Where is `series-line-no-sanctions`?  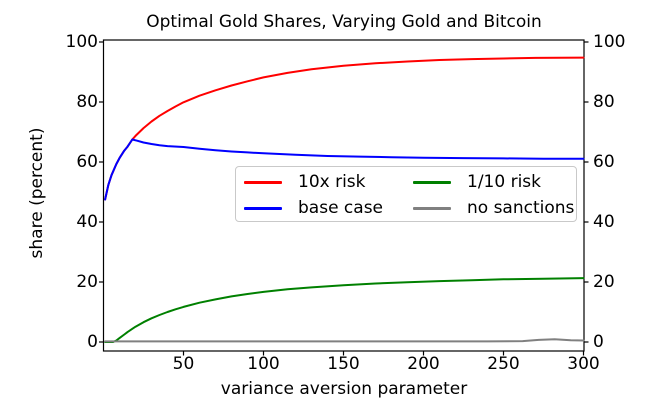
series-line-no-sanctions is located at coordinates (344, 340).